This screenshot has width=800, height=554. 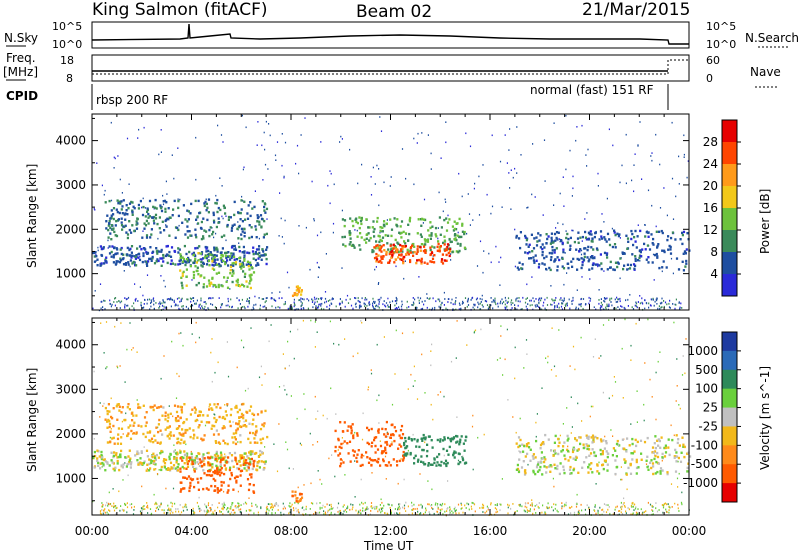 I want to click on velocity-cbar-tick-7: -1000, so click(x=700, y=483).